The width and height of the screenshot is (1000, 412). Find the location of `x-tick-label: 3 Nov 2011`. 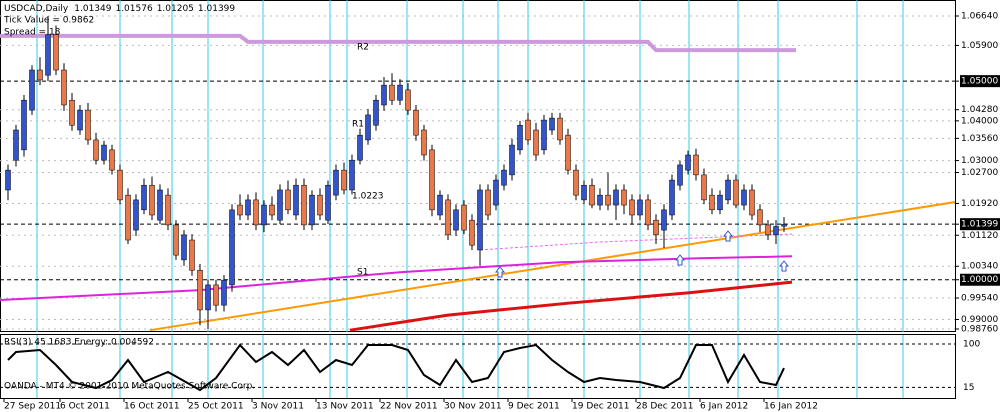

x-tick-label: 3 Nov 2011 is located at coordinates (278, 407).